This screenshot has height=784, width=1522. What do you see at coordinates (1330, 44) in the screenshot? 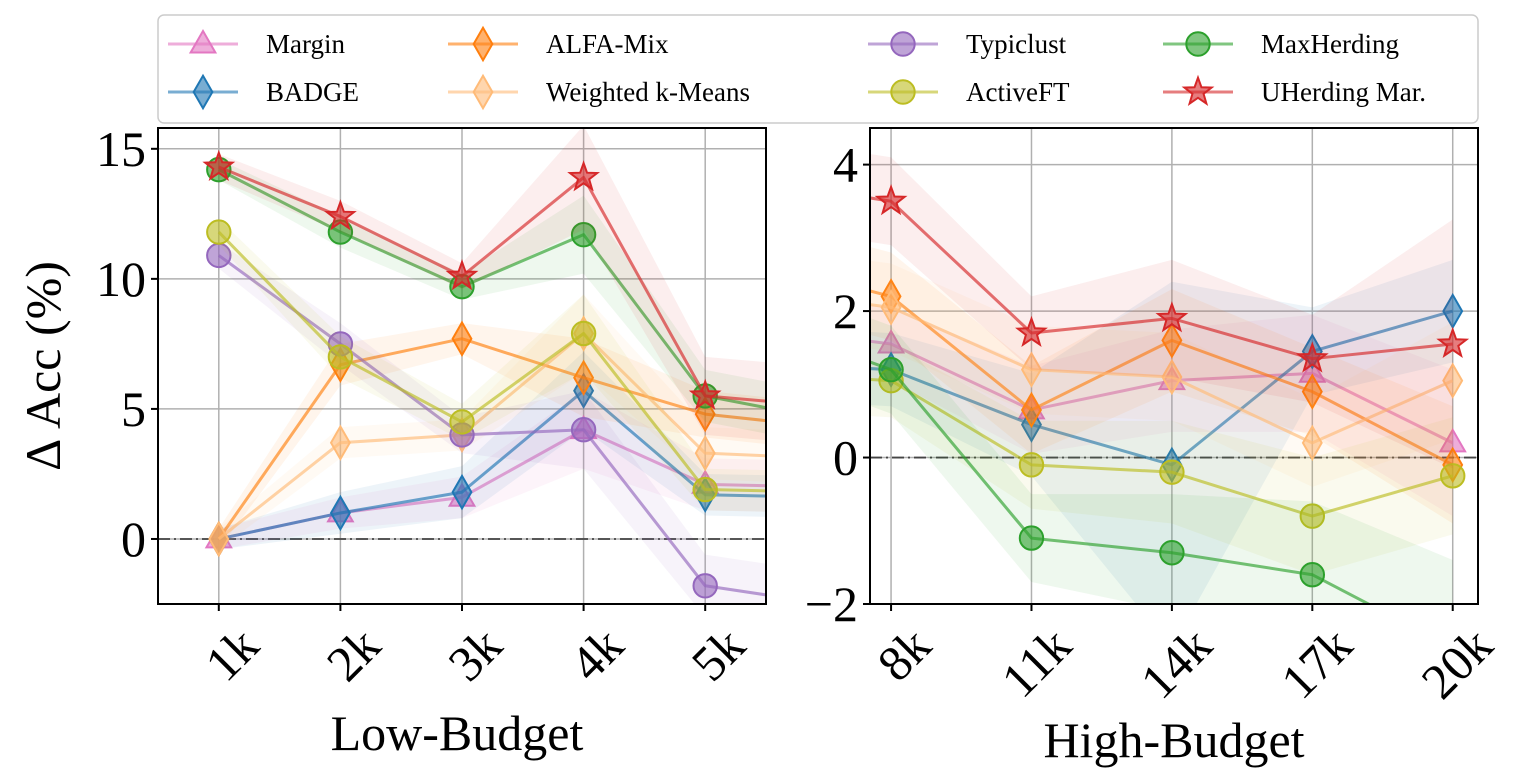
I see `legend-label: MaxHerding` at bounding box center [1330, 44].